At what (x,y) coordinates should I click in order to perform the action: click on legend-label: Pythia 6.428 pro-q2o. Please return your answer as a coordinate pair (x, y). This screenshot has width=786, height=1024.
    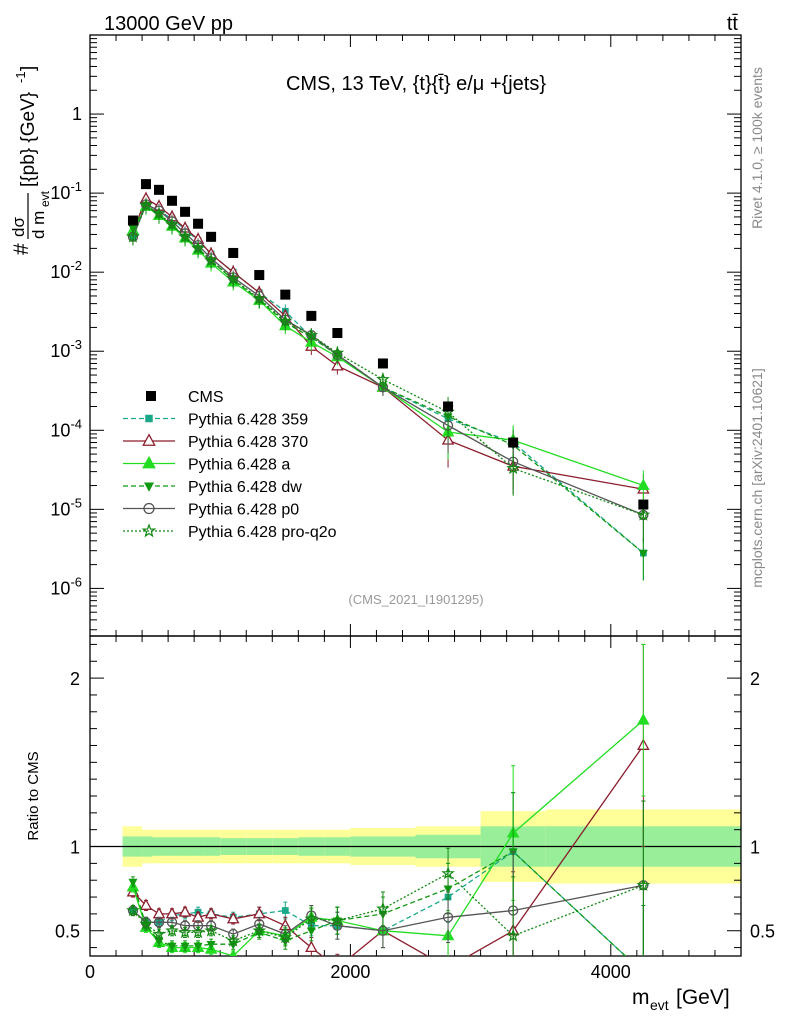
    Looking at the image, I should click on (262, 532).